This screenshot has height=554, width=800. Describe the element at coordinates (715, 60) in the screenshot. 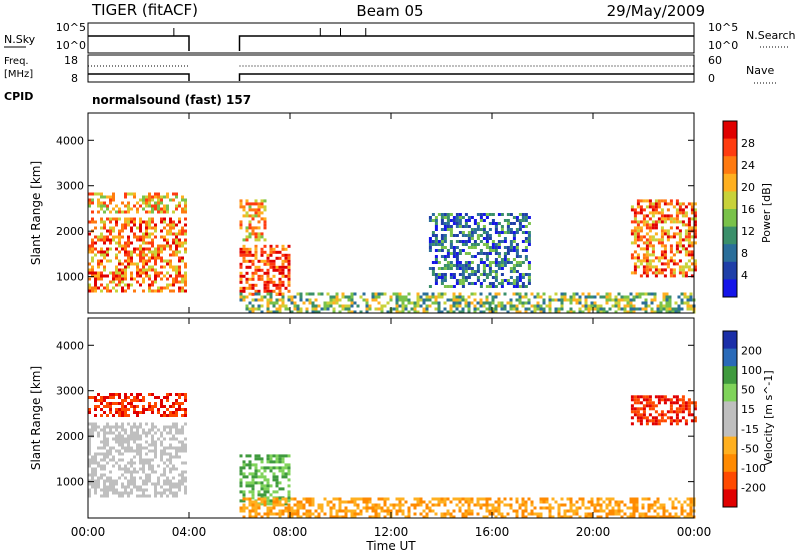

I see `nave-tick-top: 60` at that location.